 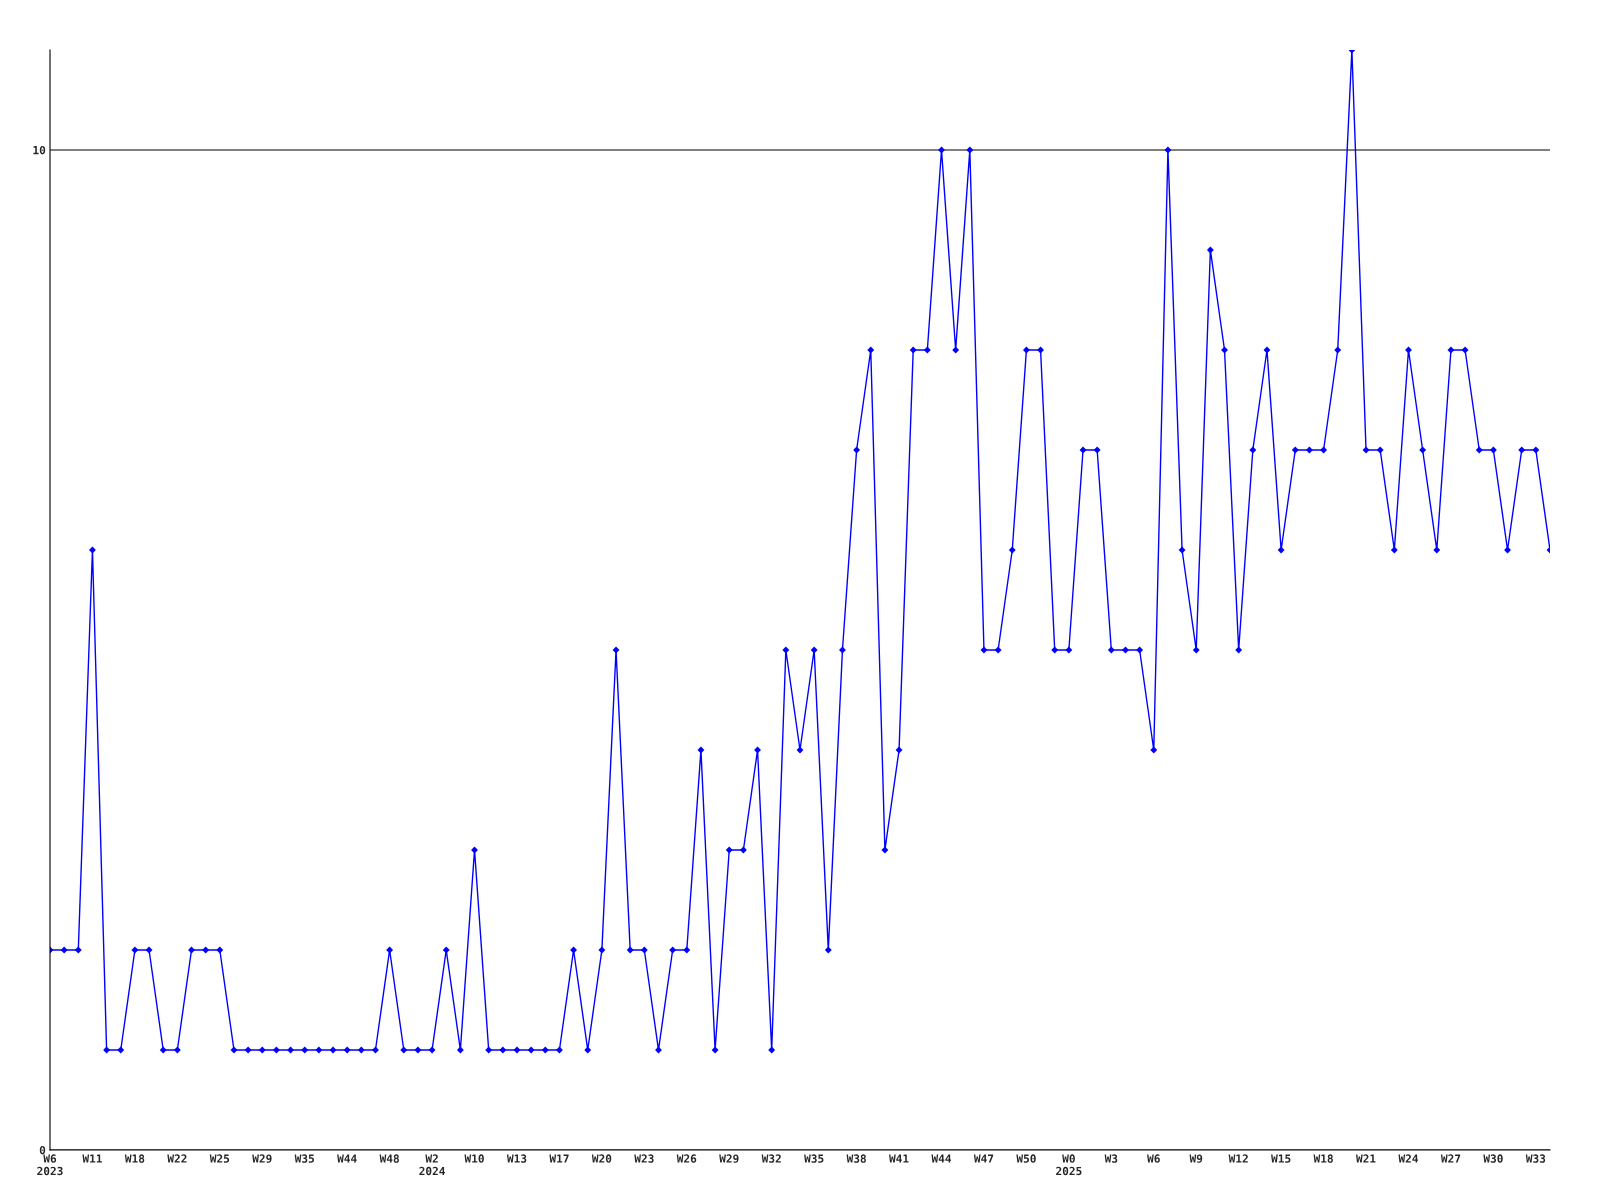 I want to click on x-tick-label: W6, so click(x=1153, y=1158).